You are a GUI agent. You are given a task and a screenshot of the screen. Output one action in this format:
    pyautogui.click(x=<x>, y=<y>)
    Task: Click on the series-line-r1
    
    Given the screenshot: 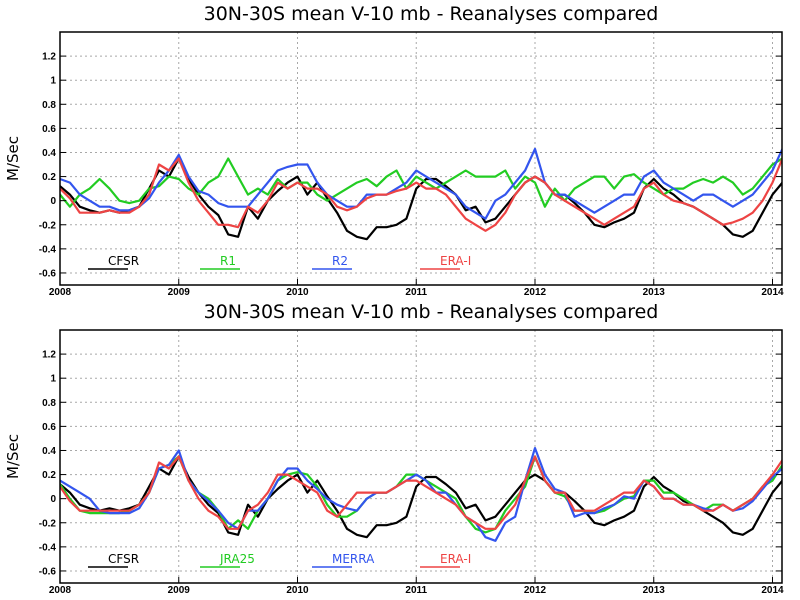 What is the action you would take?
    pyautogui.click(x=421, y=182)
    